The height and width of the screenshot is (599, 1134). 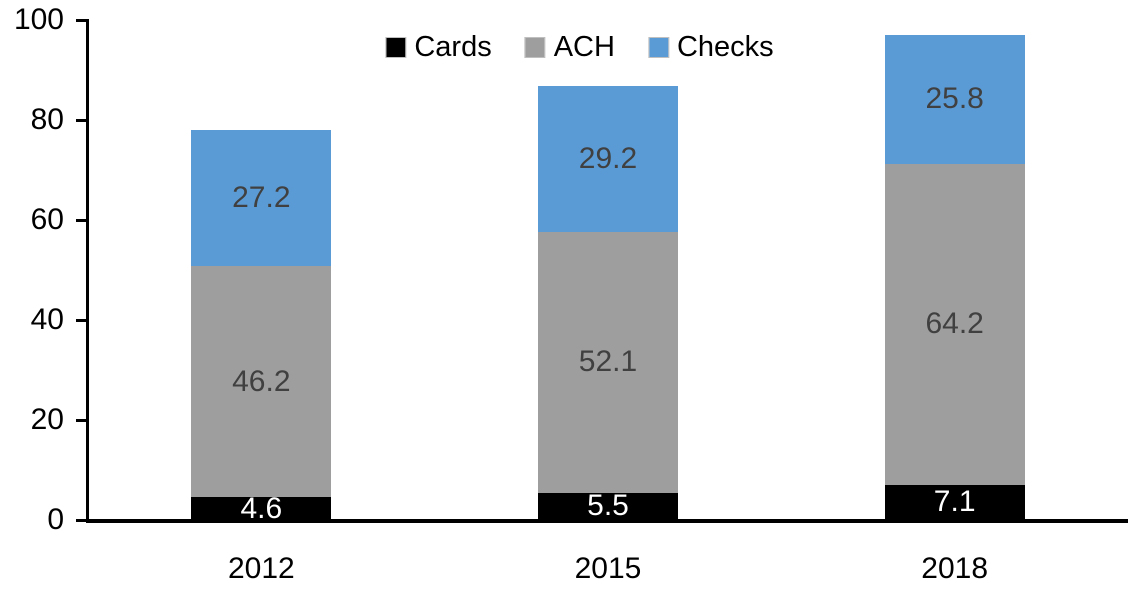 I want to click on data-label: 52.1, so click(x=608, y=362).